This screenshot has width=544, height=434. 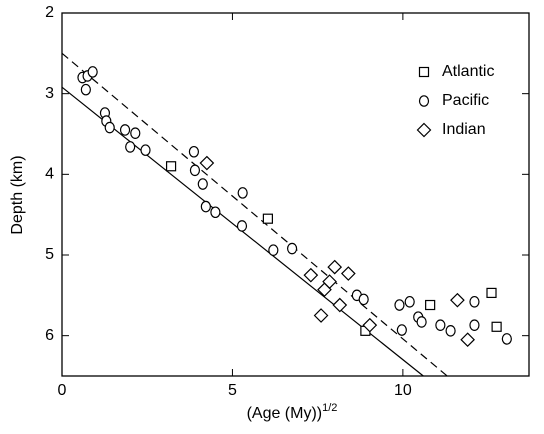 What do you see at coordinates (49, 335) in the screenshot?
I see `y-tick-label: 6` at bounding box center [49, 335].